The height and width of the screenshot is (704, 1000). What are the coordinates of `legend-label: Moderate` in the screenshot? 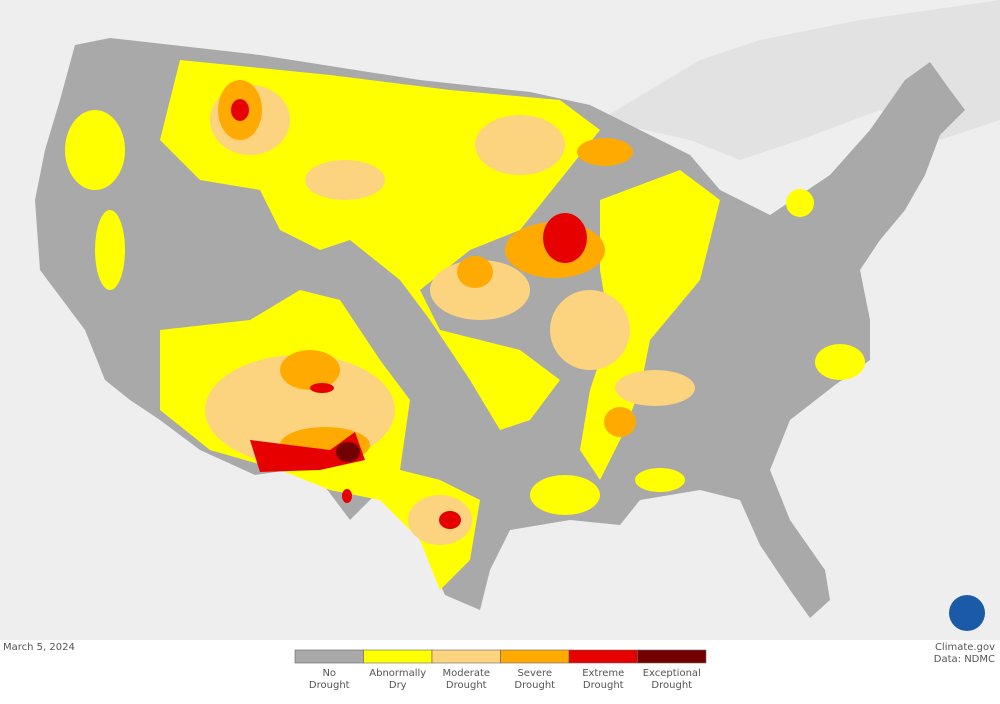 It's located at (466, 673).